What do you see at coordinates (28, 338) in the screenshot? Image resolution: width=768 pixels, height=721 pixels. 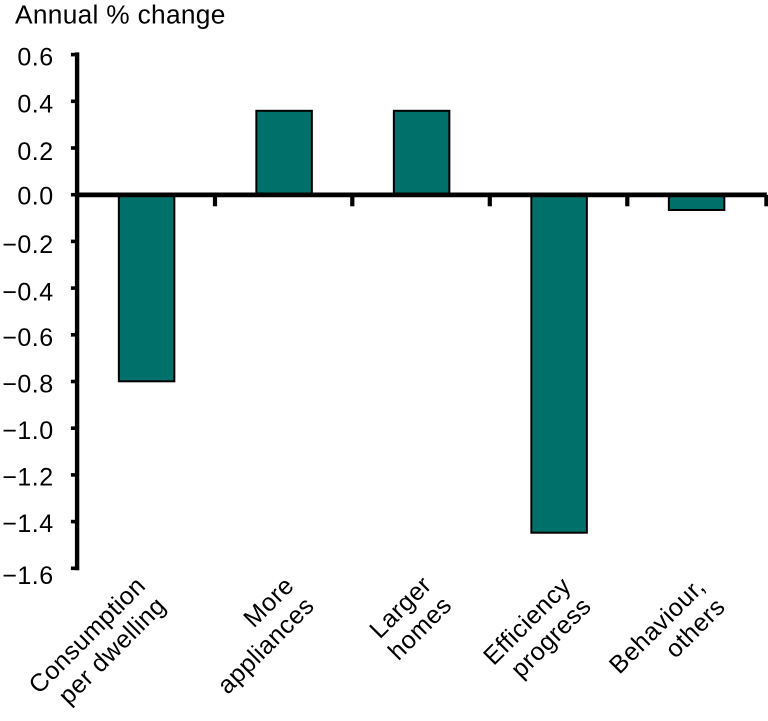 I see `svg-text: −0.6` at bounding box center [28, 338].